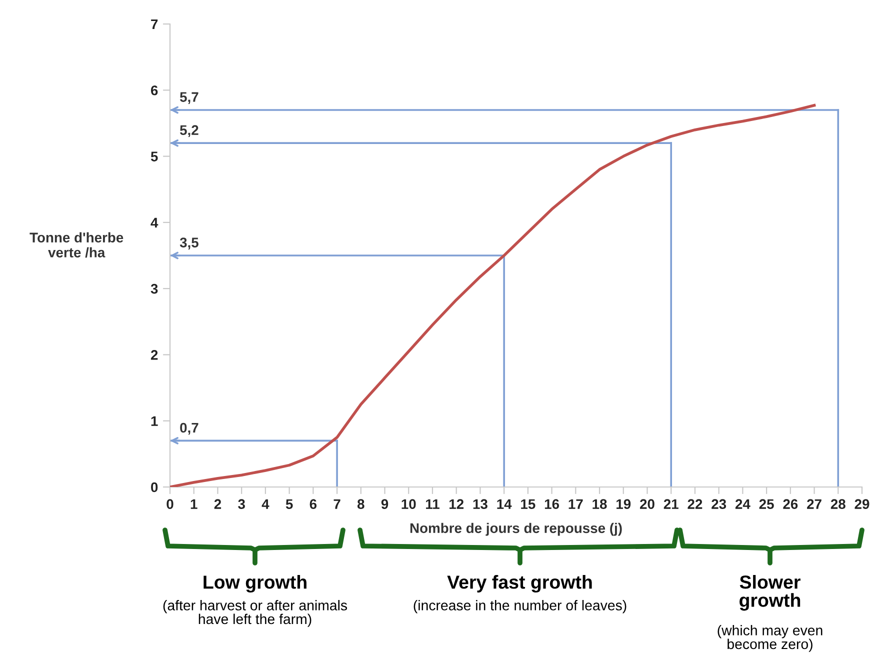  What do you see at coordinates (862, 504) in the screenshot?
I see `x-tick-label: 29` at bounding box center [862, 504].